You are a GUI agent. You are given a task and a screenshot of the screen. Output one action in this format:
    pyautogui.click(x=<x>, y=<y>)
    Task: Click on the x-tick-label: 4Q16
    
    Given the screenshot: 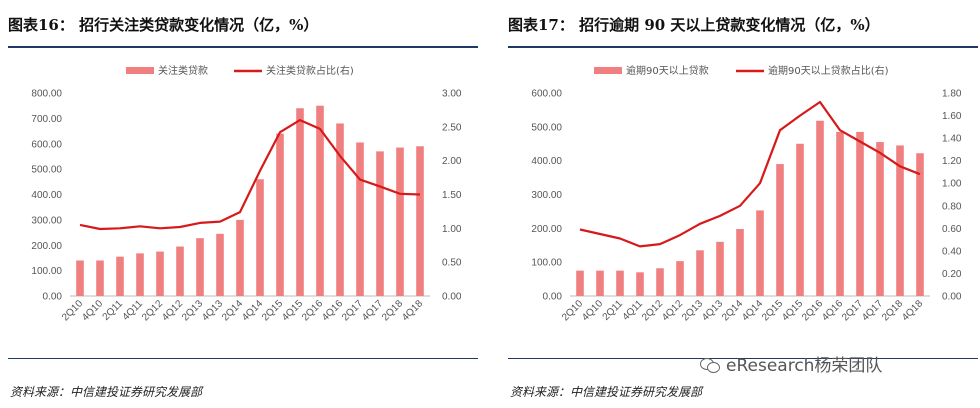 What is the action you would take?
    pyautogui.click(x=332, y=310)
    